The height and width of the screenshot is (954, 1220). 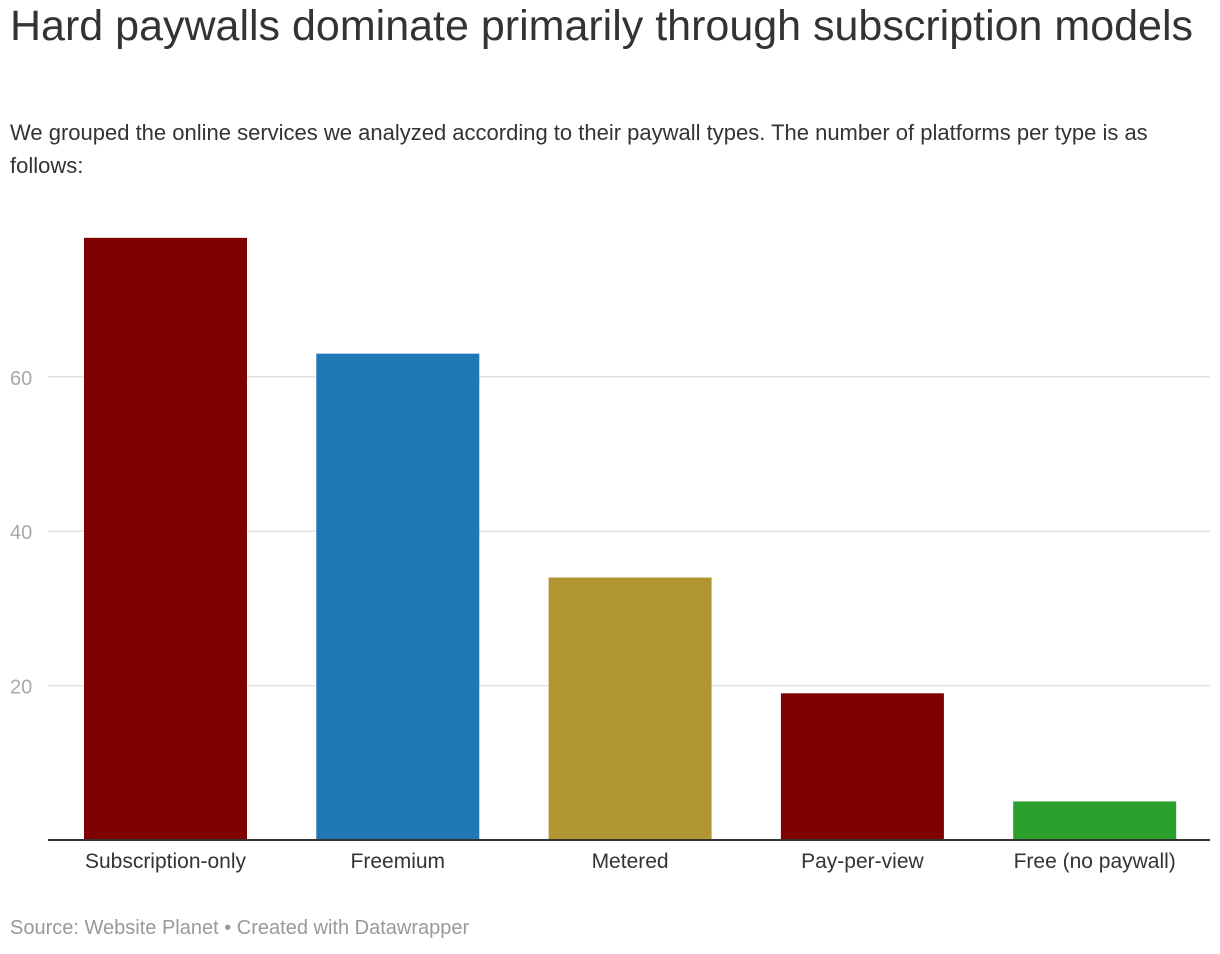 What do you see at coordinates (151, 928) in the screenshot?
I see `source-name: Website Planet` at bounding box center [151, 928].